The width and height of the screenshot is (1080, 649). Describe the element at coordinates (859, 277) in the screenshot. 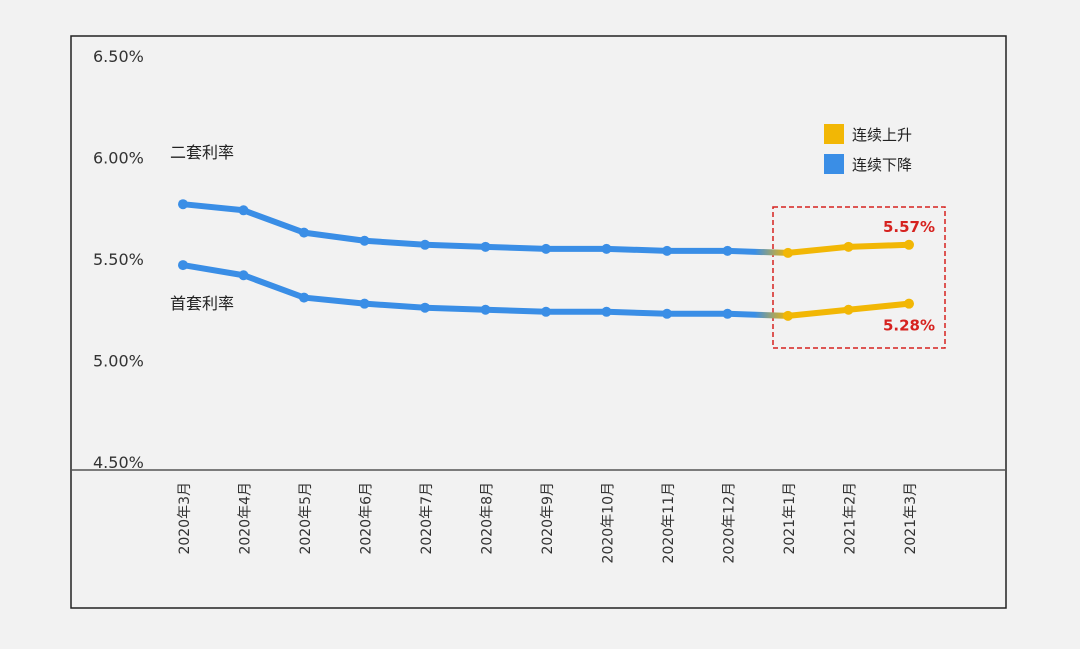

I see `rising-trend-highlight-box` at that location.